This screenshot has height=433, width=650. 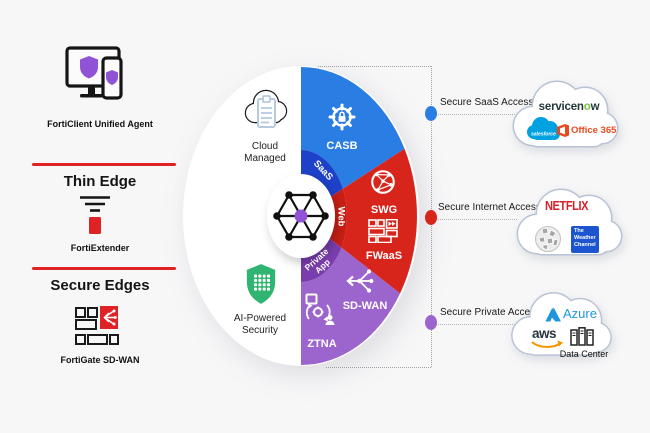 I want to click on saas-cloud: servicenow salesforce Office 365, so click(x=565, y=114).